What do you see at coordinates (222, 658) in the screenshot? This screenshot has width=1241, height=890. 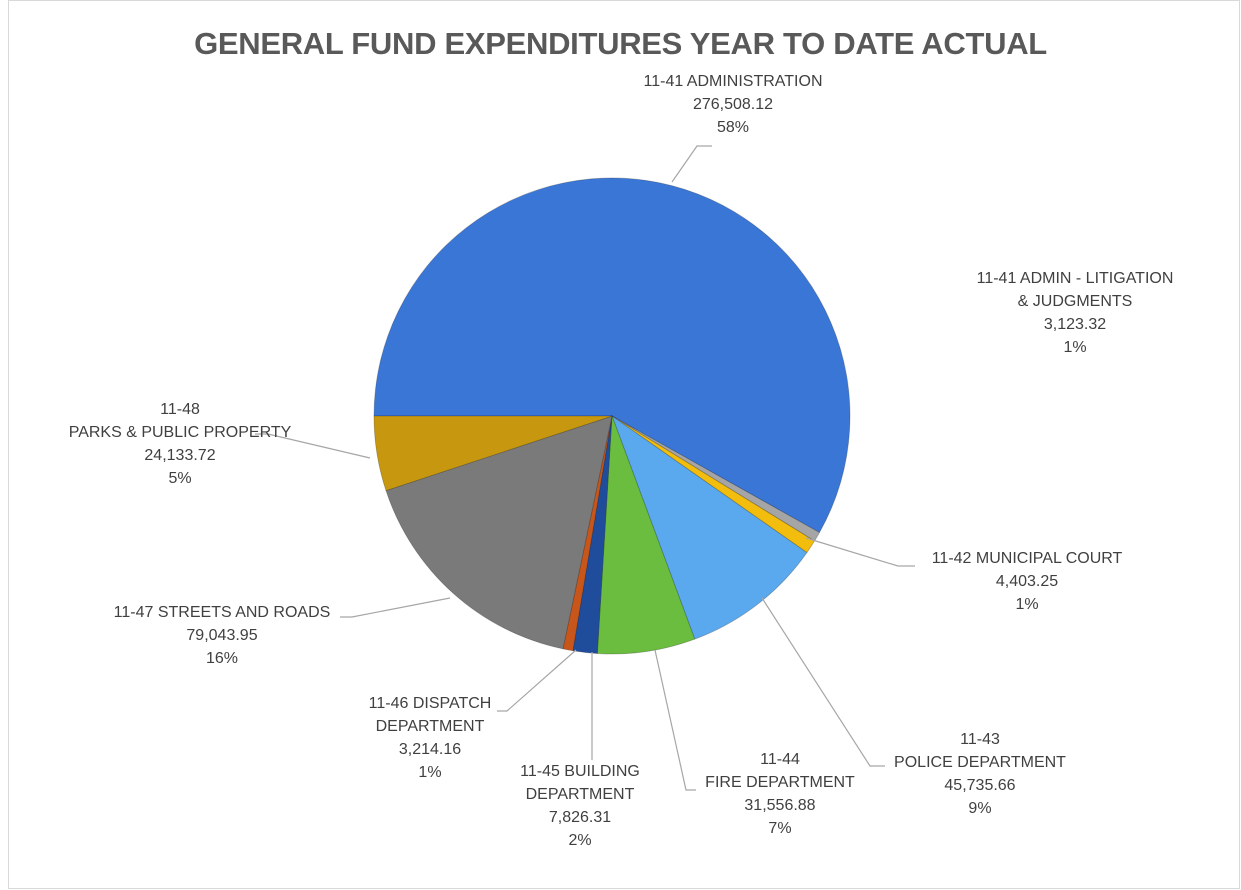 I see `percent-label: 16%` at bounding box center [222, 658].